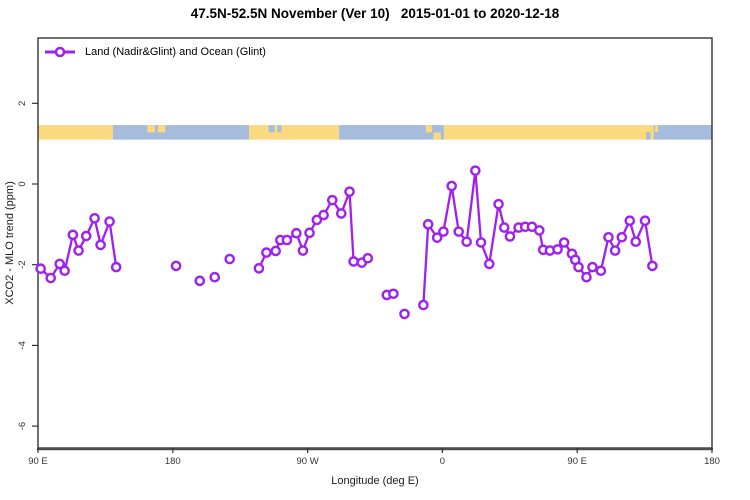  What do you see at coordinates (442, 461) in the screenshot?
I see `x-tick-label: 0` at bounding box center [442, 461].